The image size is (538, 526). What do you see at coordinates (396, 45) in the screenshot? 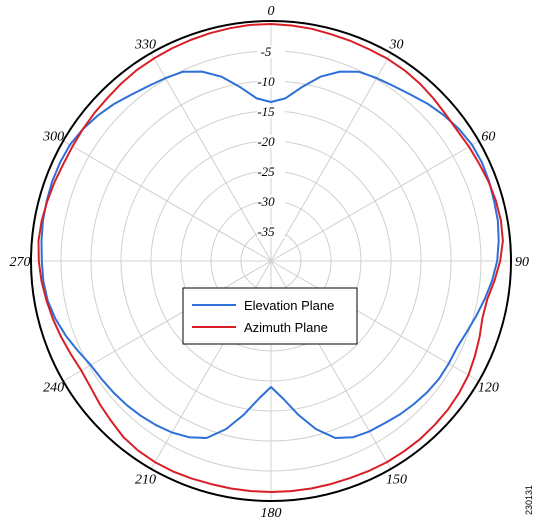
I see `angle-tick-label: 30` at bounding box center [396, 45].